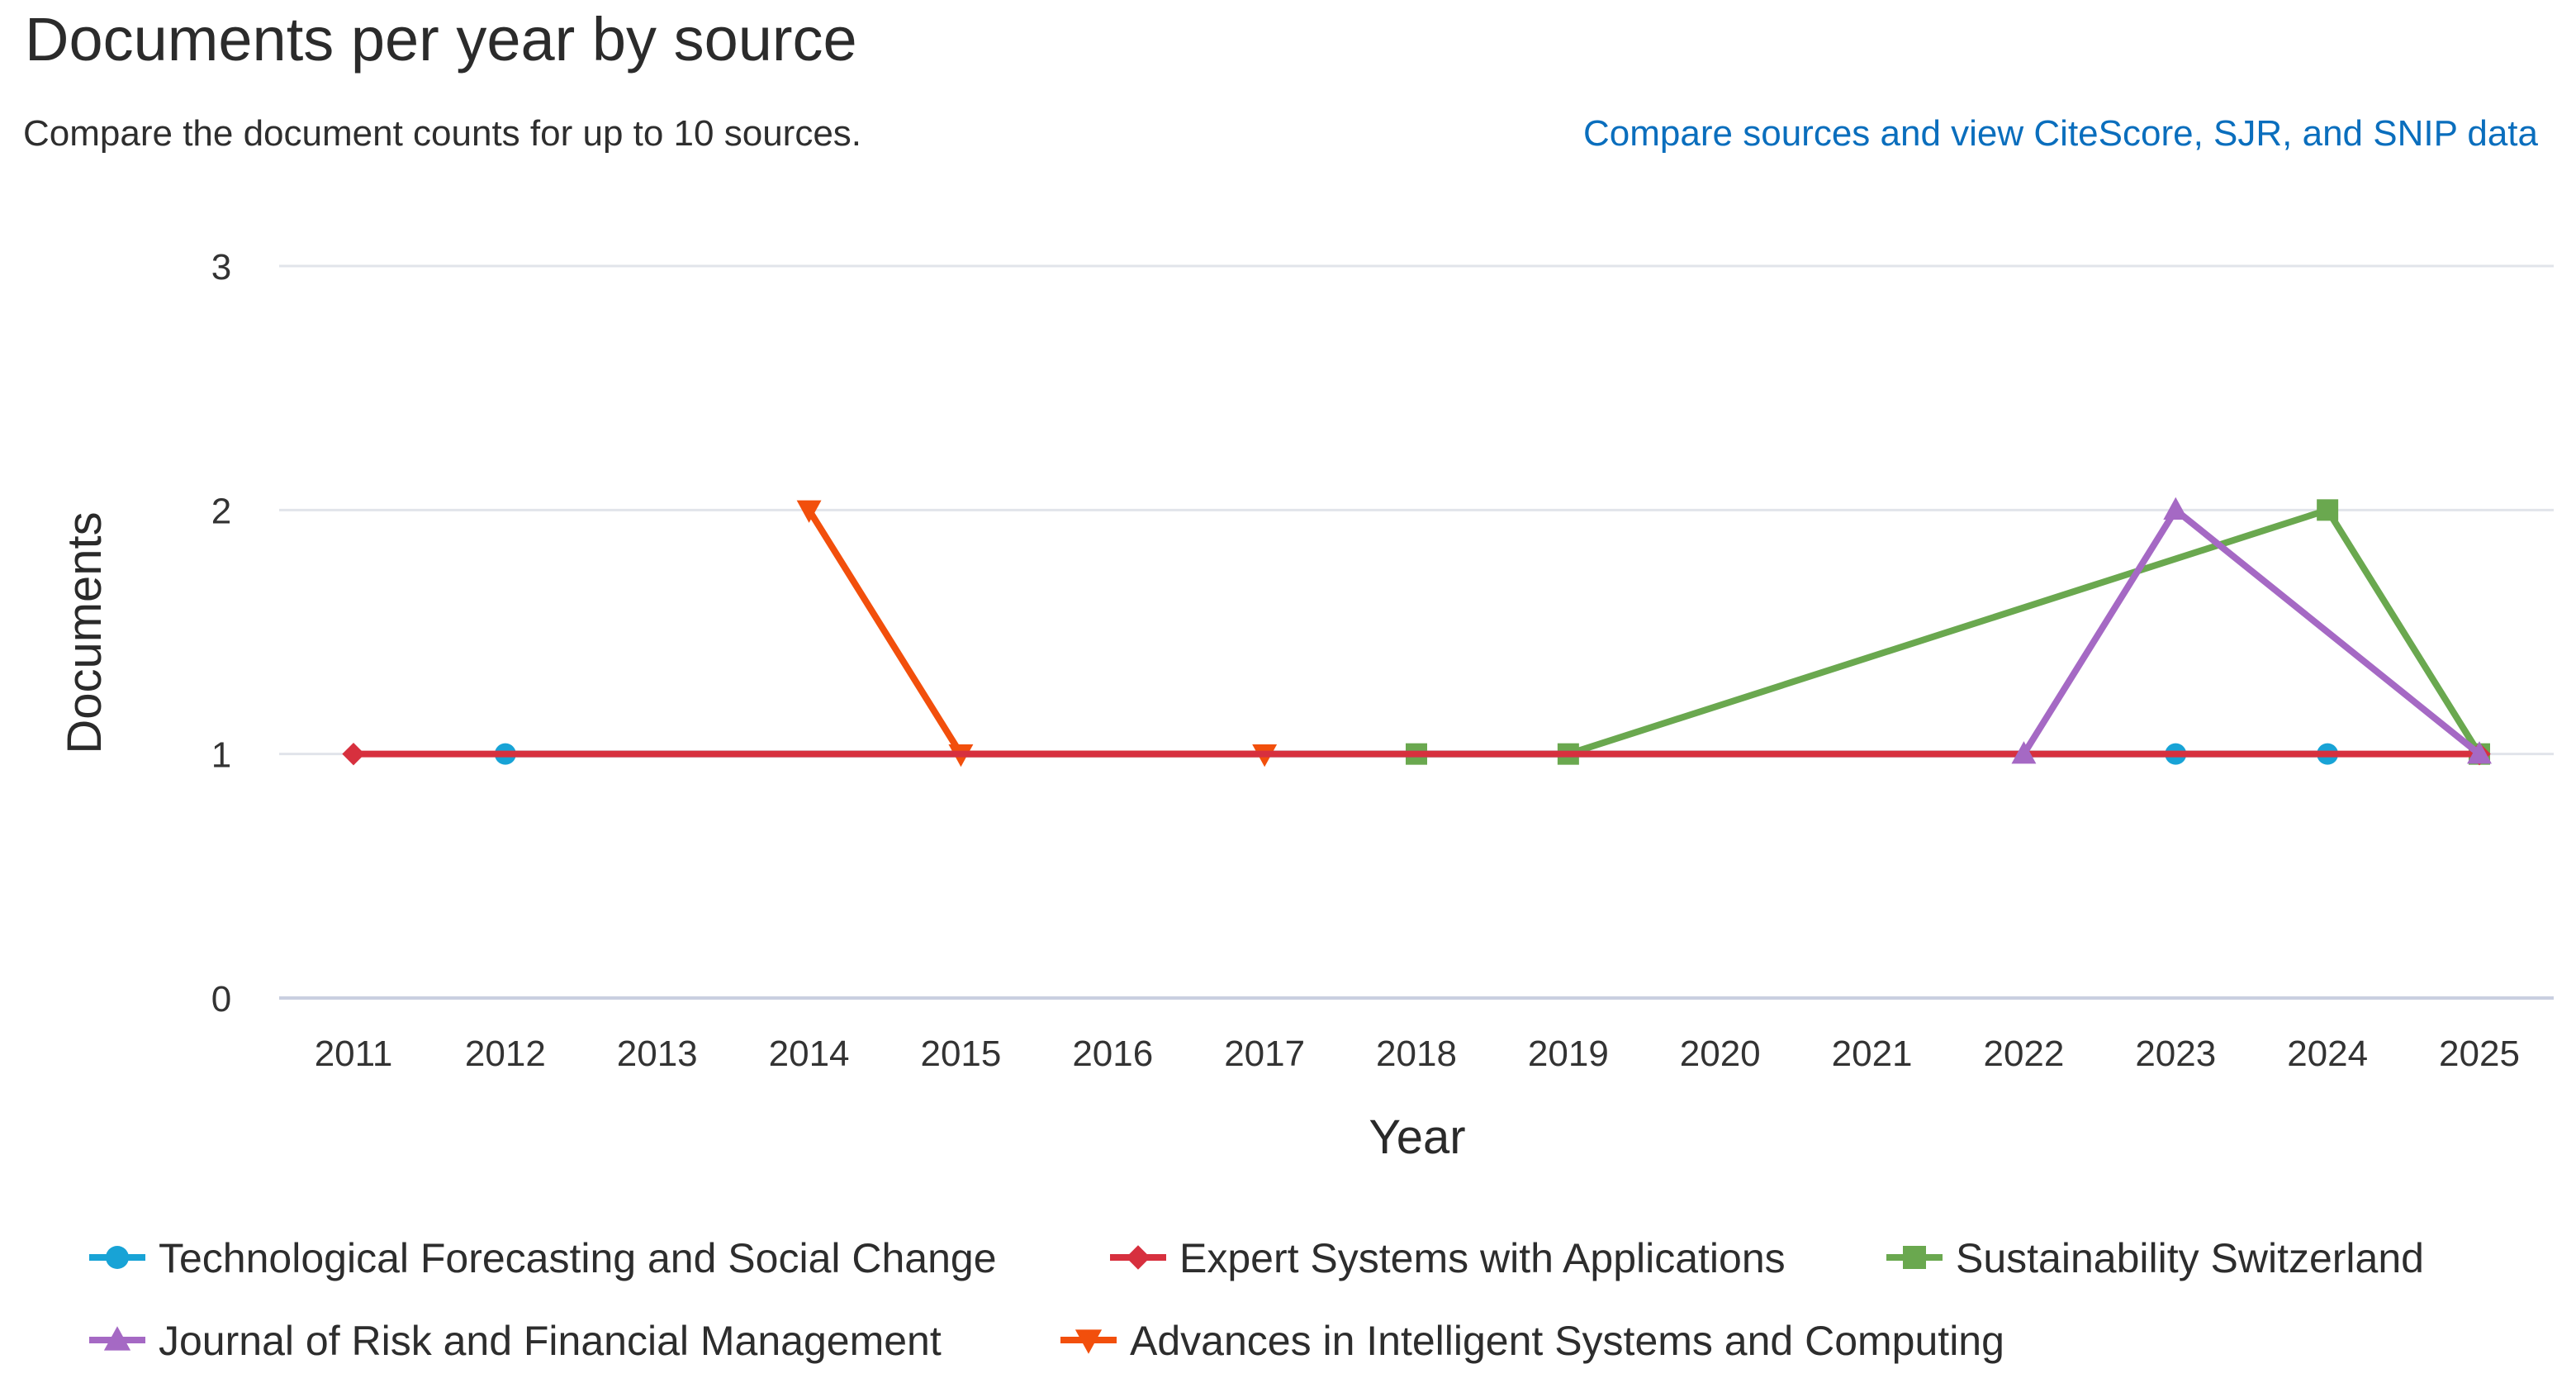  I want to click on x-tick-label: 2021, so click(1873, 1054).